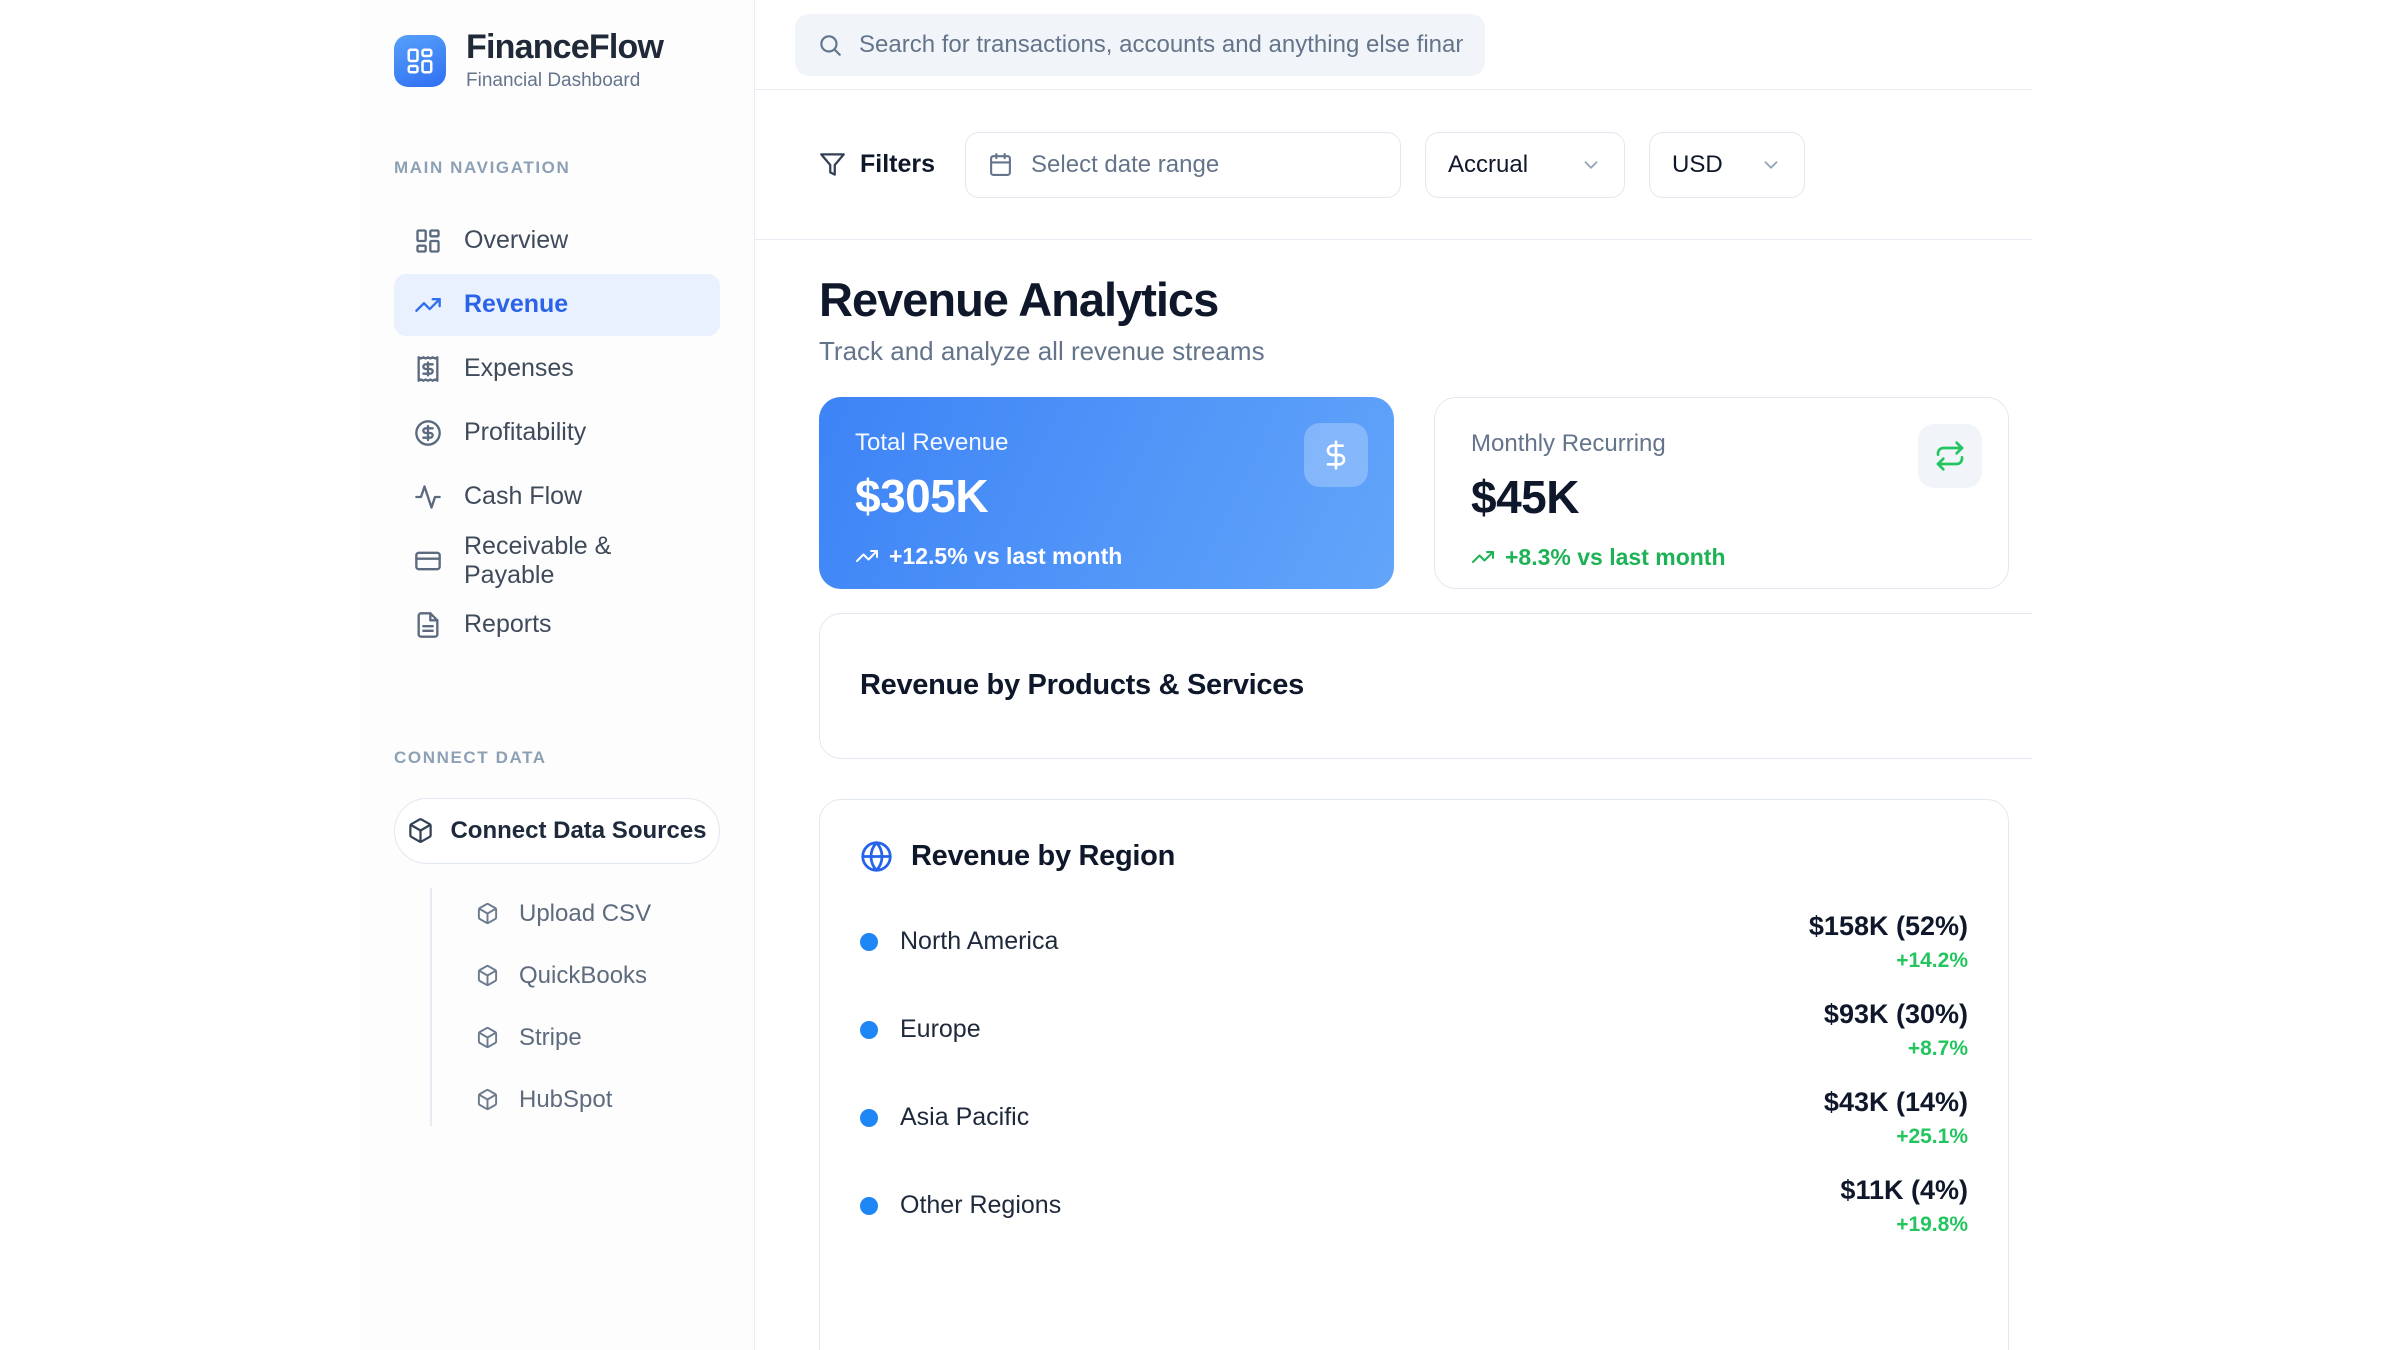 The width and height of the screenshot is (2400, 1350). Describe the element at coordinates (1888, 925) in the screenshot. I see `region-value: $158K (52%)` at that location.